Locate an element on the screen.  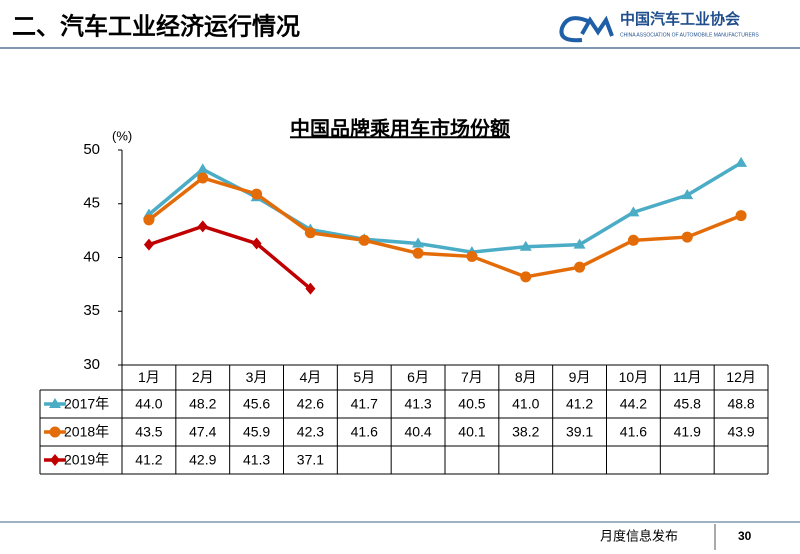
logo-text: 中国汽车工业协会 is located at coordinates (680, 19).